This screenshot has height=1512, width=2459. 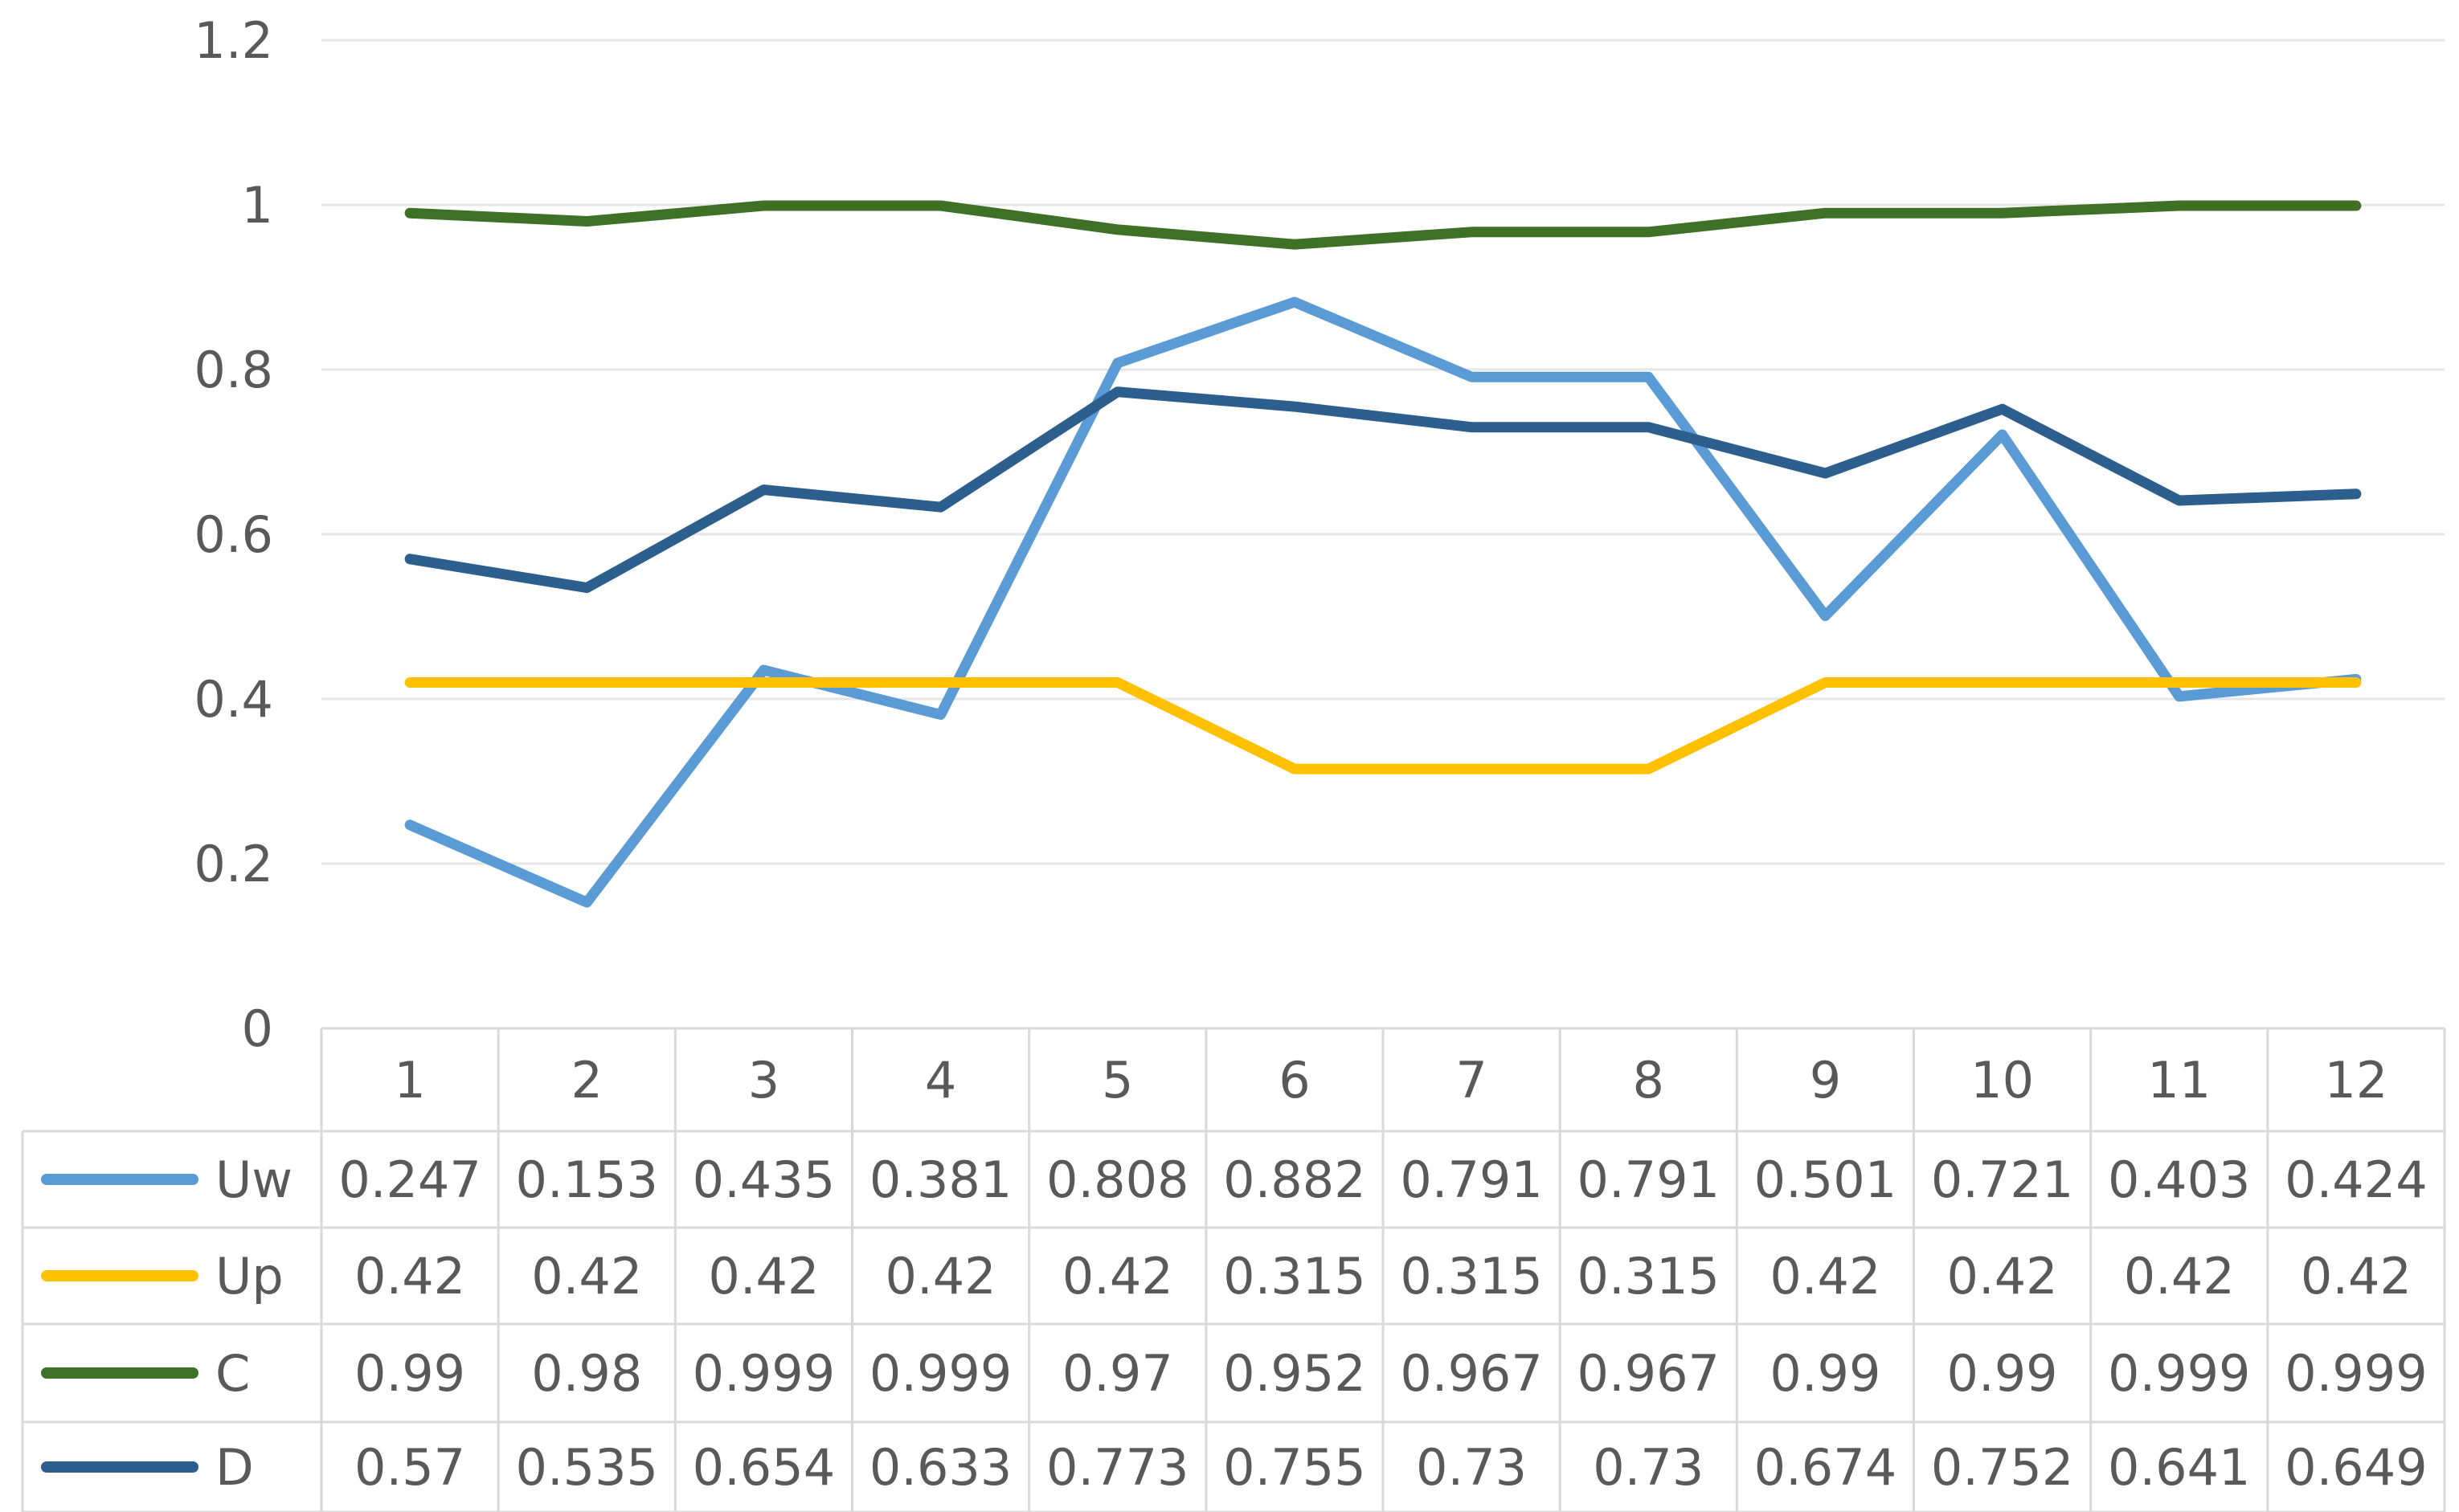 I want to click on table-cell-value: 0.882, so click(x=1295, y=1179).